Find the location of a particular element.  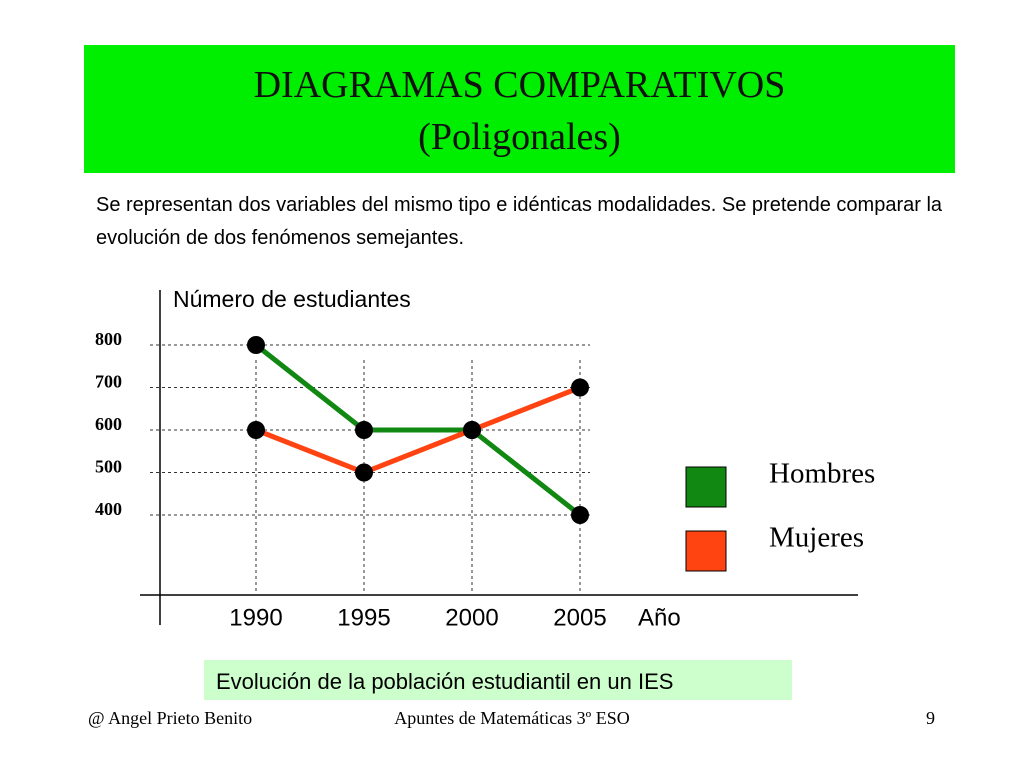

legend-label: Mujeres is located at coordinates (816, 538).